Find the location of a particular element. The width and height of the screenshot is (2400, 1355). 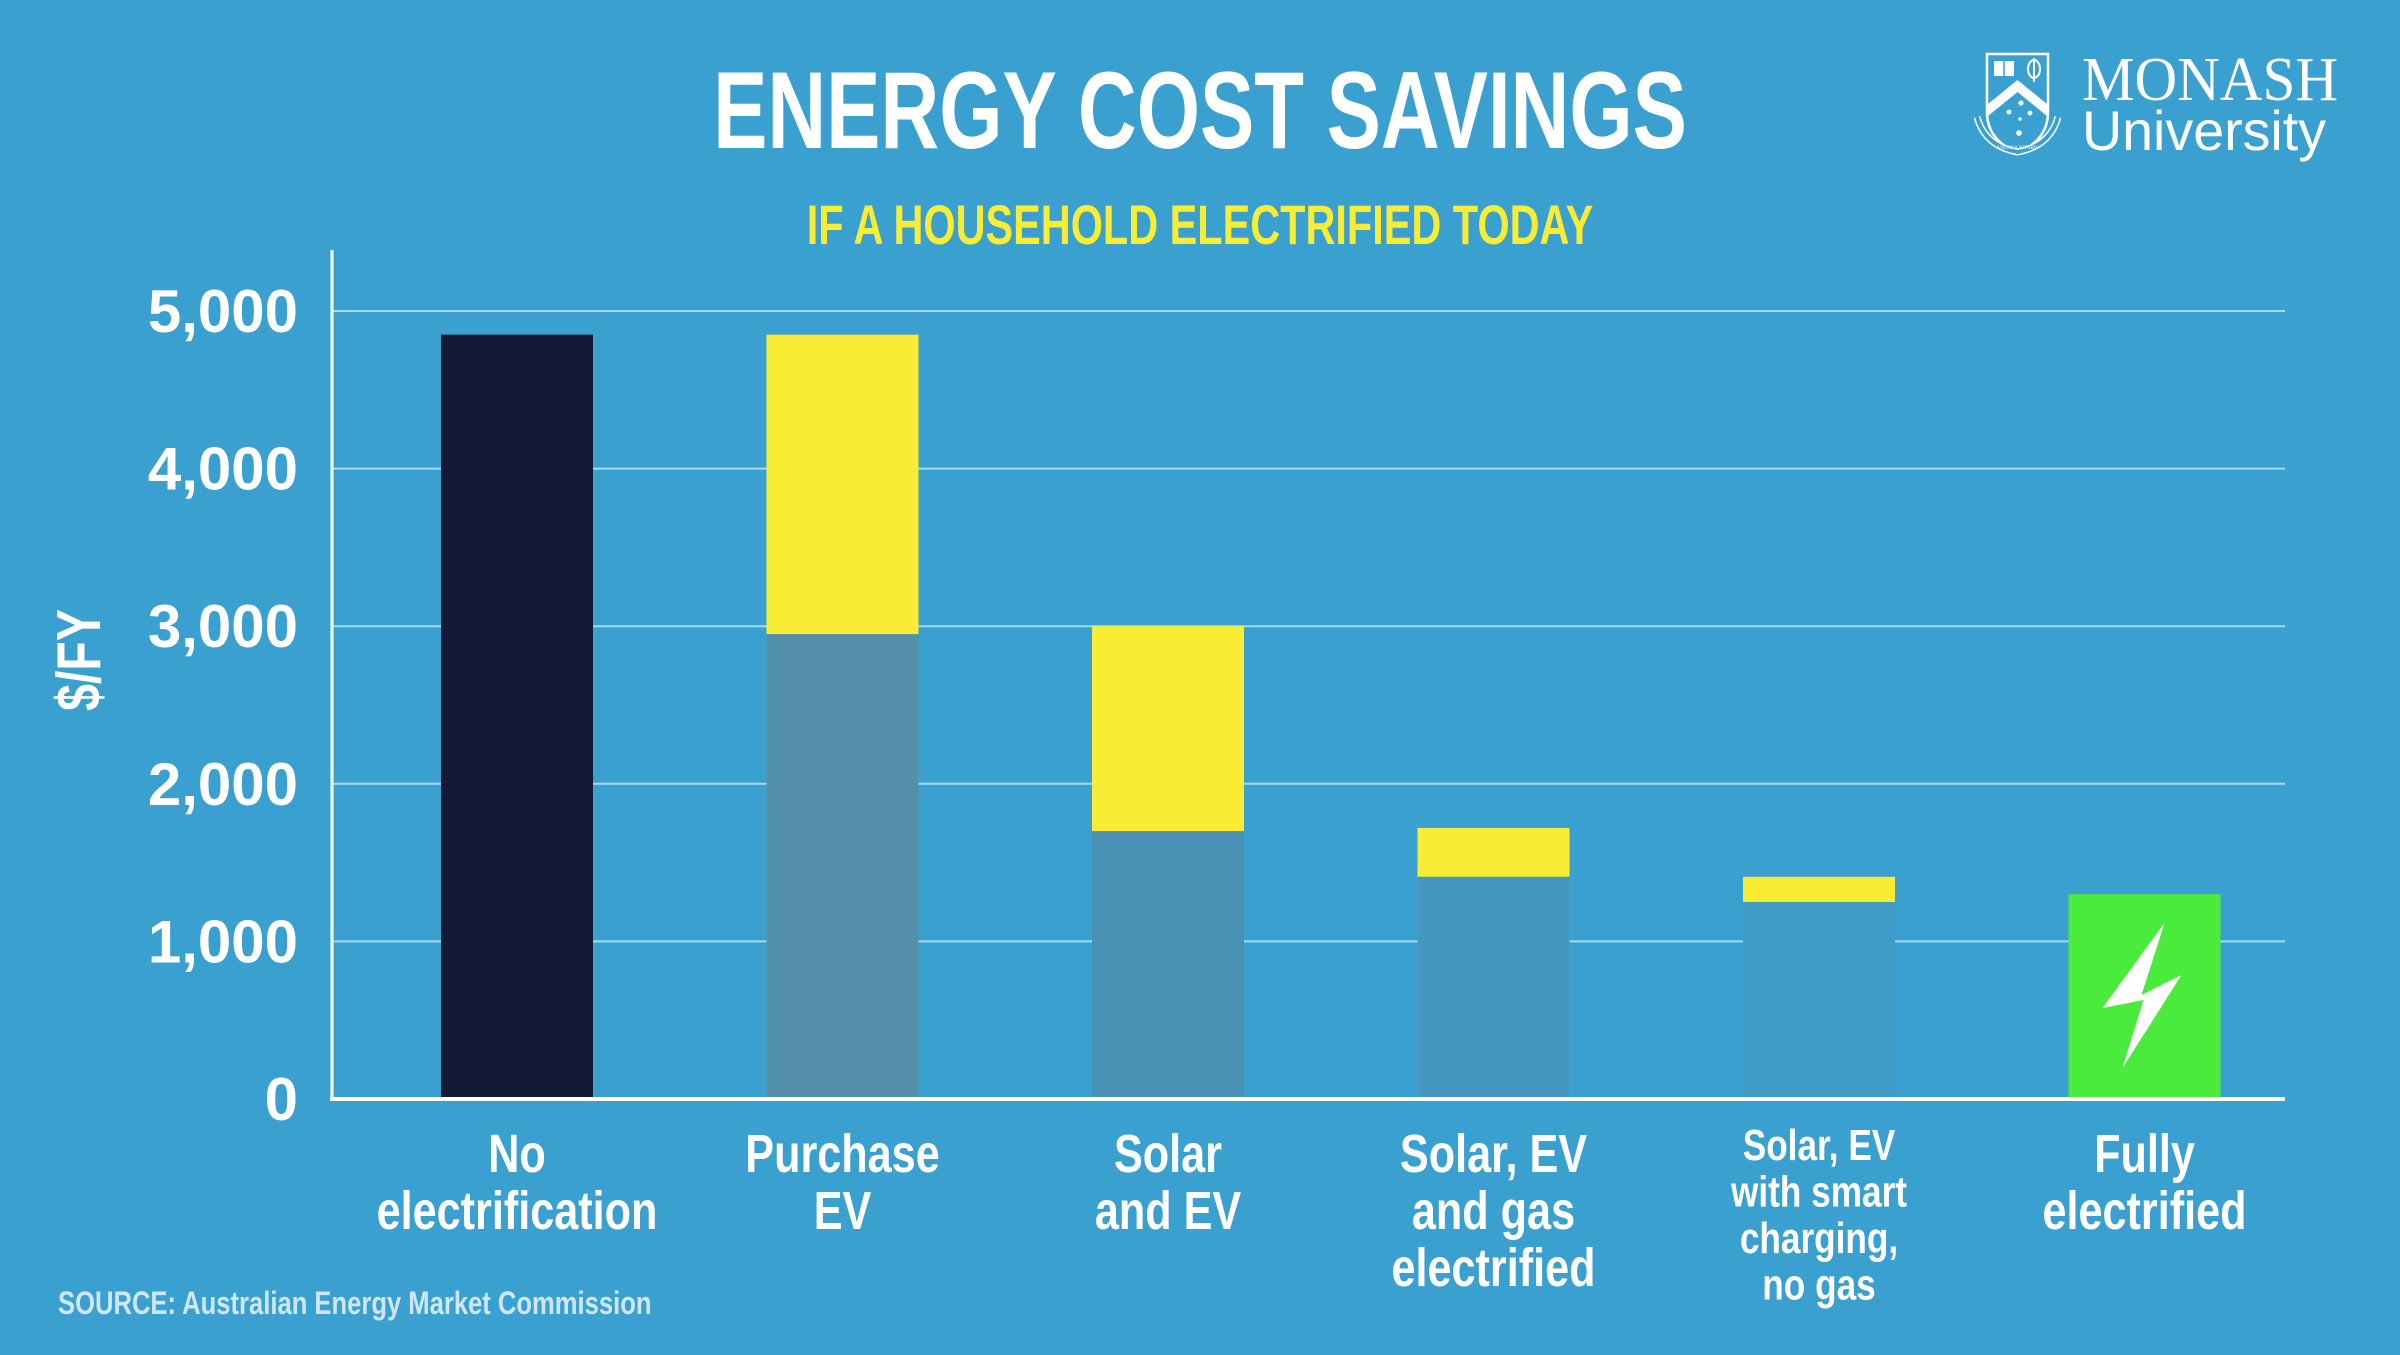

y-axis-label: $/FY is located at coordinates (78, 660).